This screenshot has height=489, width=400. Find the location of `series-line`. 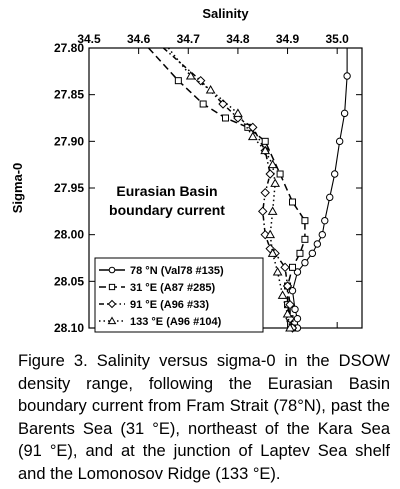

series-line is located at coordinates (319, 188).